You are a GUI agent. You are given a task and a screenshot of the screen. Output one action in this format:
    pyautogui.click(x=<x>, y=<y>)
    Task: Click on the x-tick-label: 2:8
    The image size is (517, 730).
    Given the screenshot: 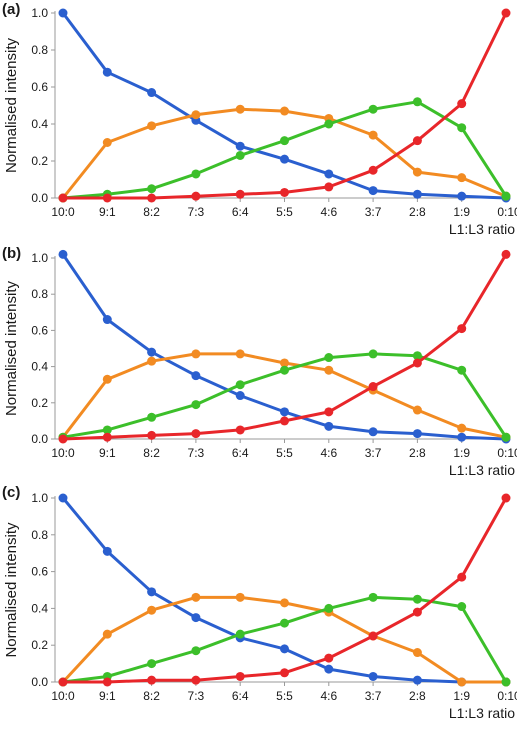 What is the action you would take?
    pyautogui.click(x=417, y=453)
    